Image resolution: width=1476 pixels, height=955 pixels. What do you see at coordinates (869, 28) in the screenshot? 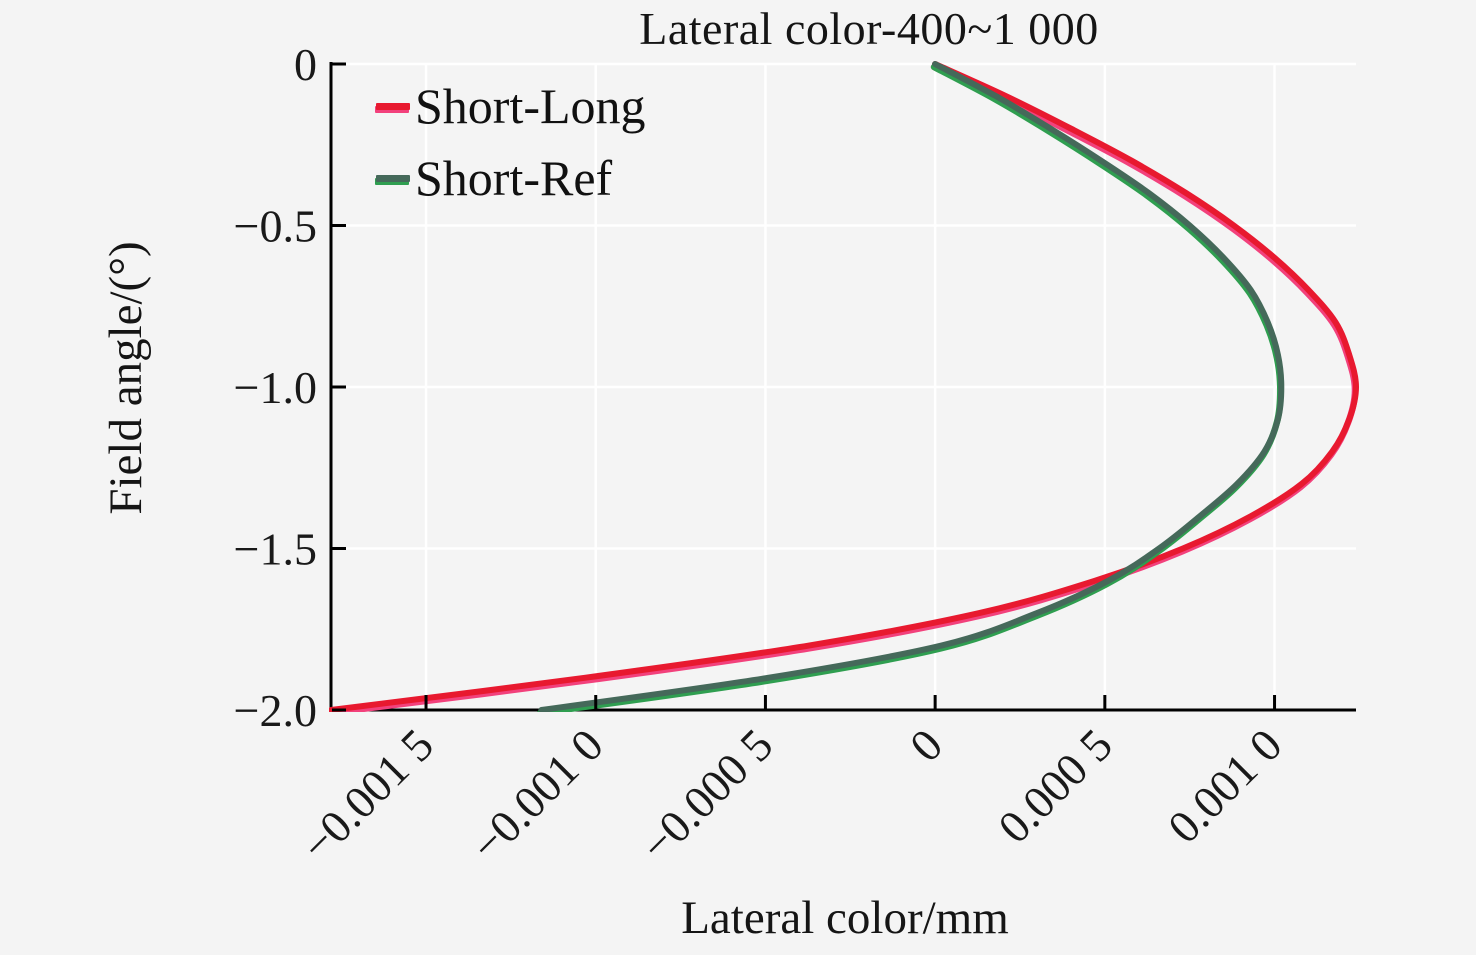
I see `chart-title: Lateral color-400~1 000` at bounding box center [869, 28].